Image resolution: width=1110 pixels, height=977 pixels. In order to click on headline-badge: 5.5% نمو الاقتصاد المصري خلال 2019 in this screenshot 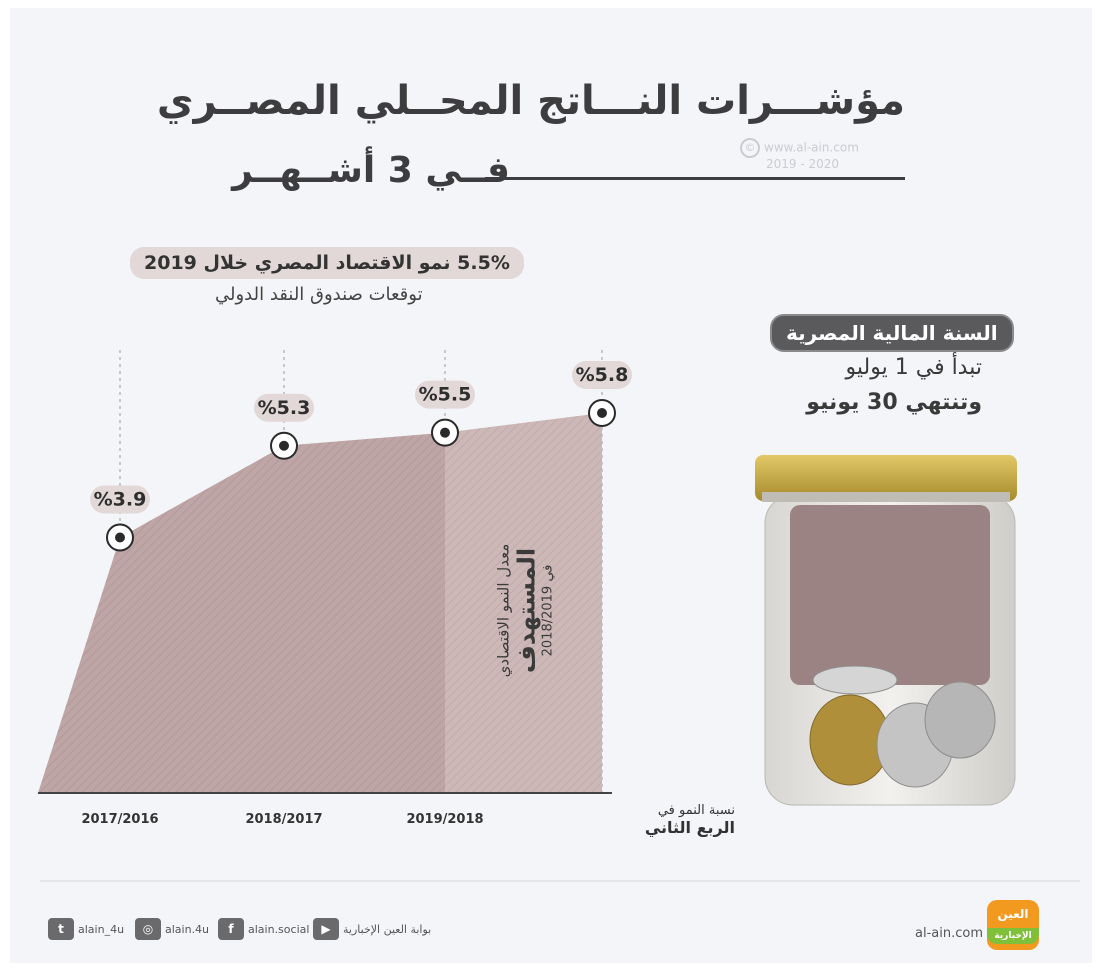, I will do `click(327, 263)`.